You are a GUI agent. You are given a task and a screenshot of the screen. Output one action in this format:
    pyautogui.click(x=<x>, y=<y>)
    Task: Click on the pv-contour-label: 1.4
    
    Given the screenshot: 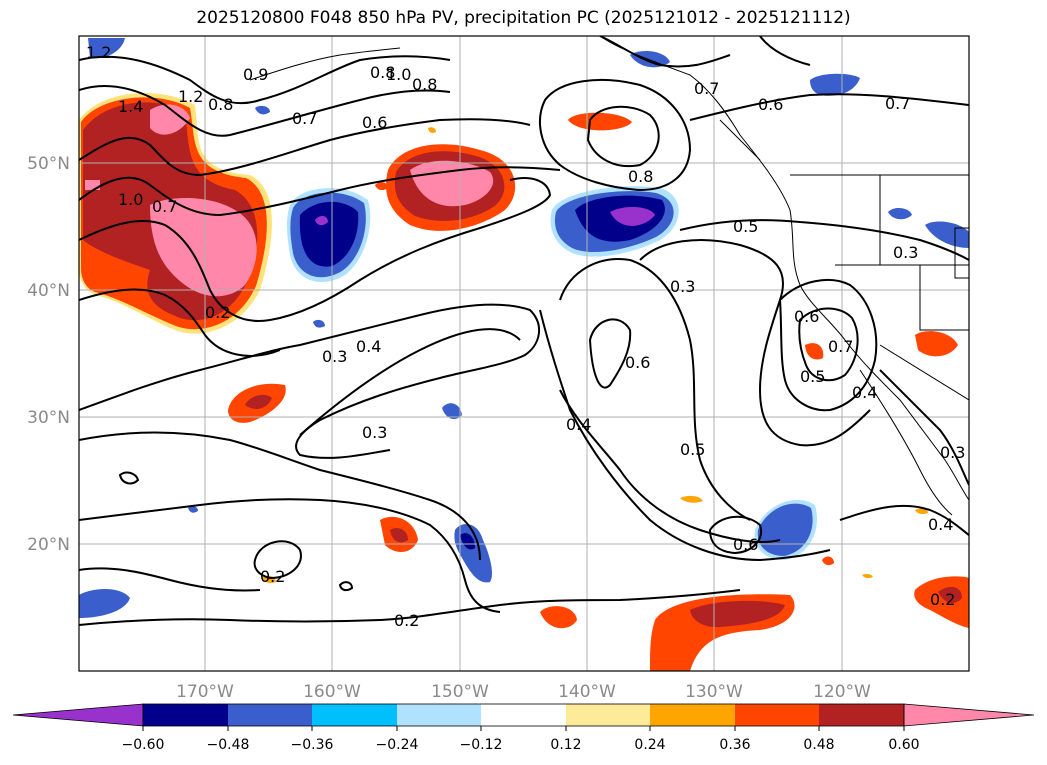 What is the action you would take?
    pyautogui.click(x=130, y=106)
    